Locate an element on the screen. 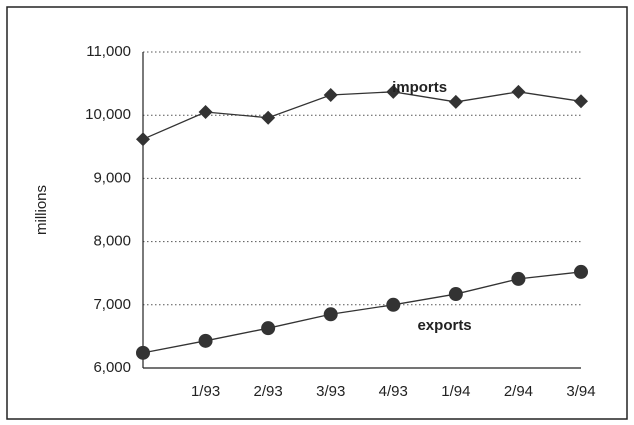 The image size is (634, 425). y-tick-label: 8,000 is located at coordinates (112, 241).